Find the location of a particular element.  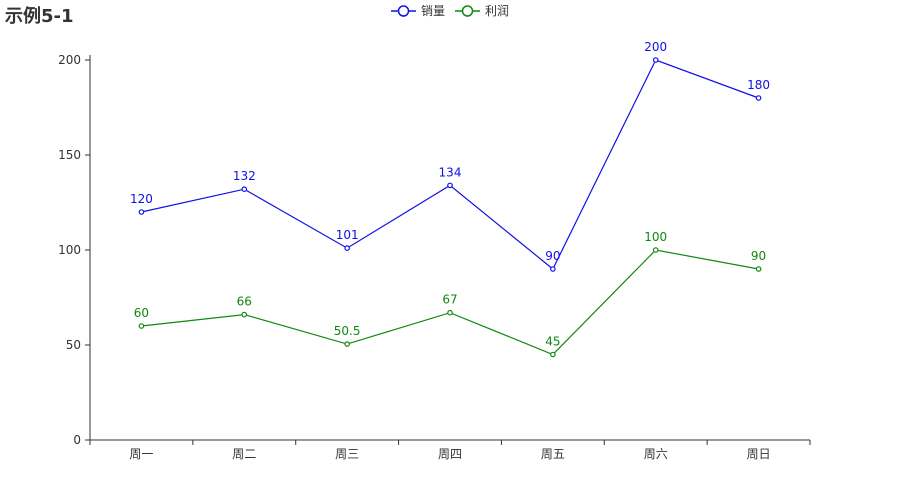

y-tick-label: 200 is located at coordinates (69, 60).